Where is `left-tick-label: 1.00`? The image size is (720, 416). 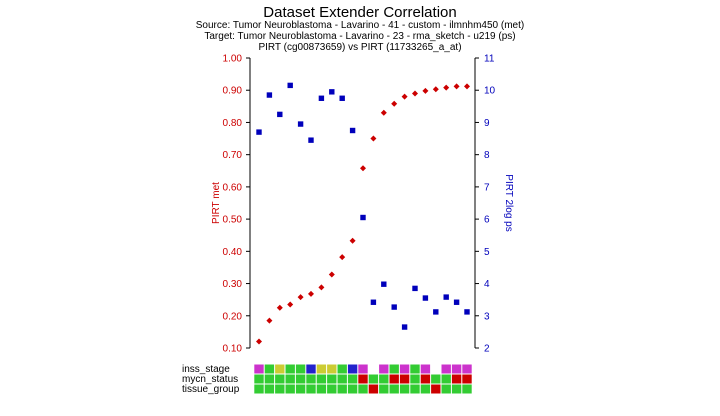 left-tick-label: 1.00 is located at coordinates (233, 59).